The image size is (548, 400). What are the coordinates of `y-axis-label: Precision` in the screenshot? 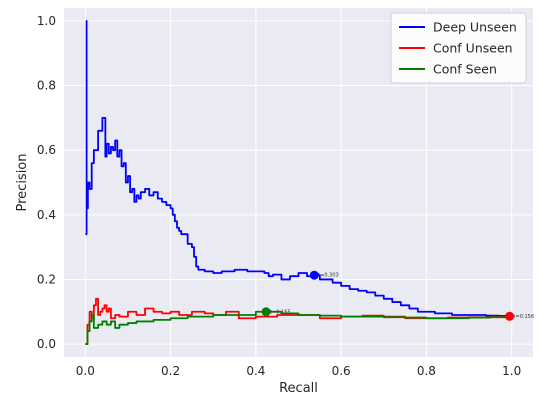 It's located at (22, 182).